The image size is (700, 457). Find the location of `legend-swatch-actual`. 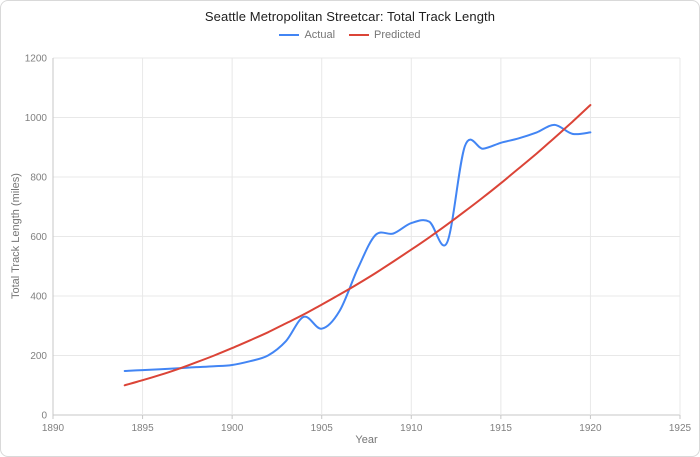

legend-swatch-actual is located at coordinates (289, 35).